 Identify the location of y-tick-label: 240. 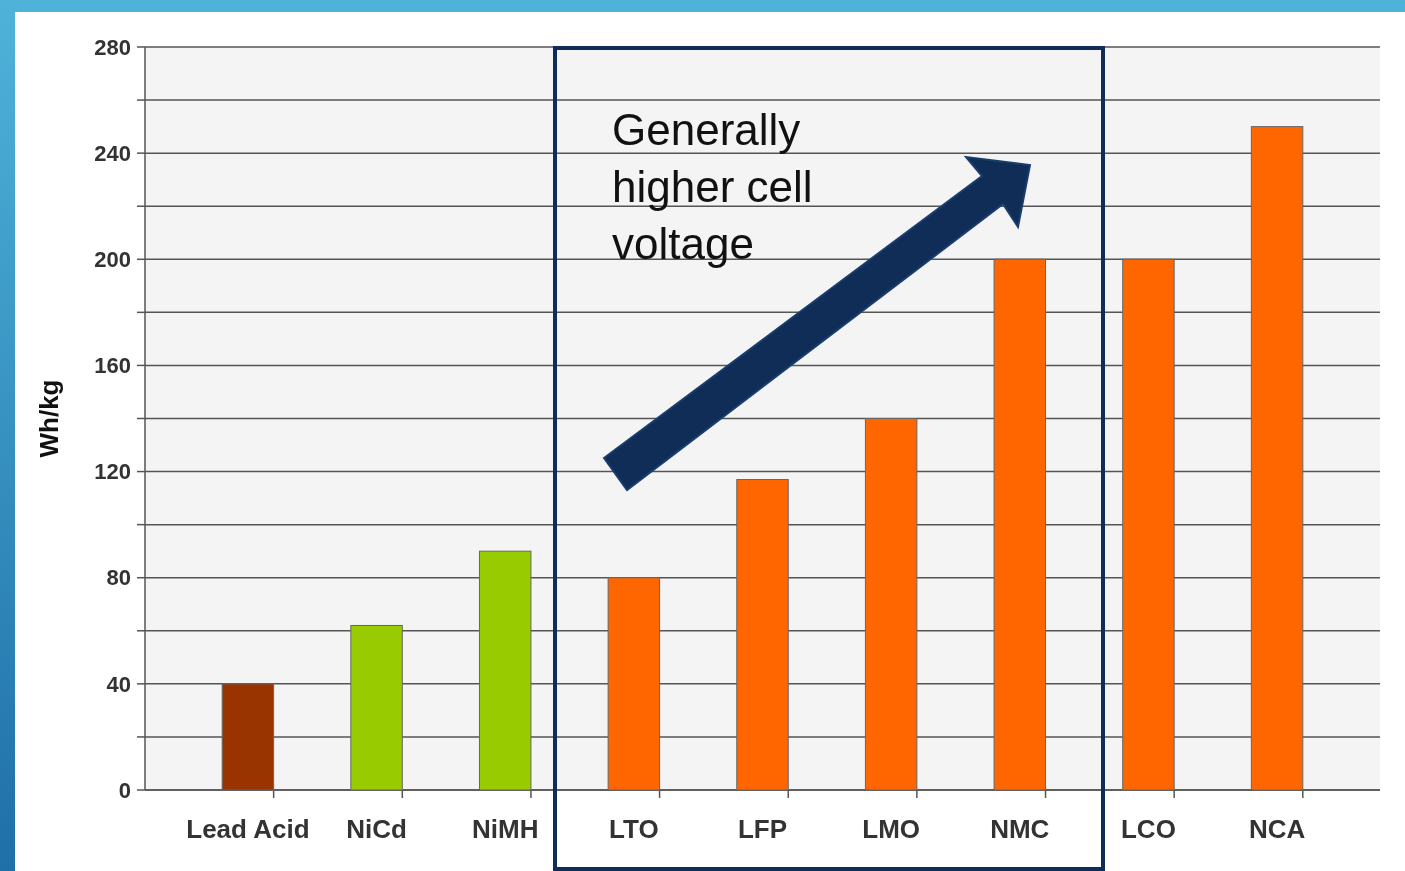
(112, 153).